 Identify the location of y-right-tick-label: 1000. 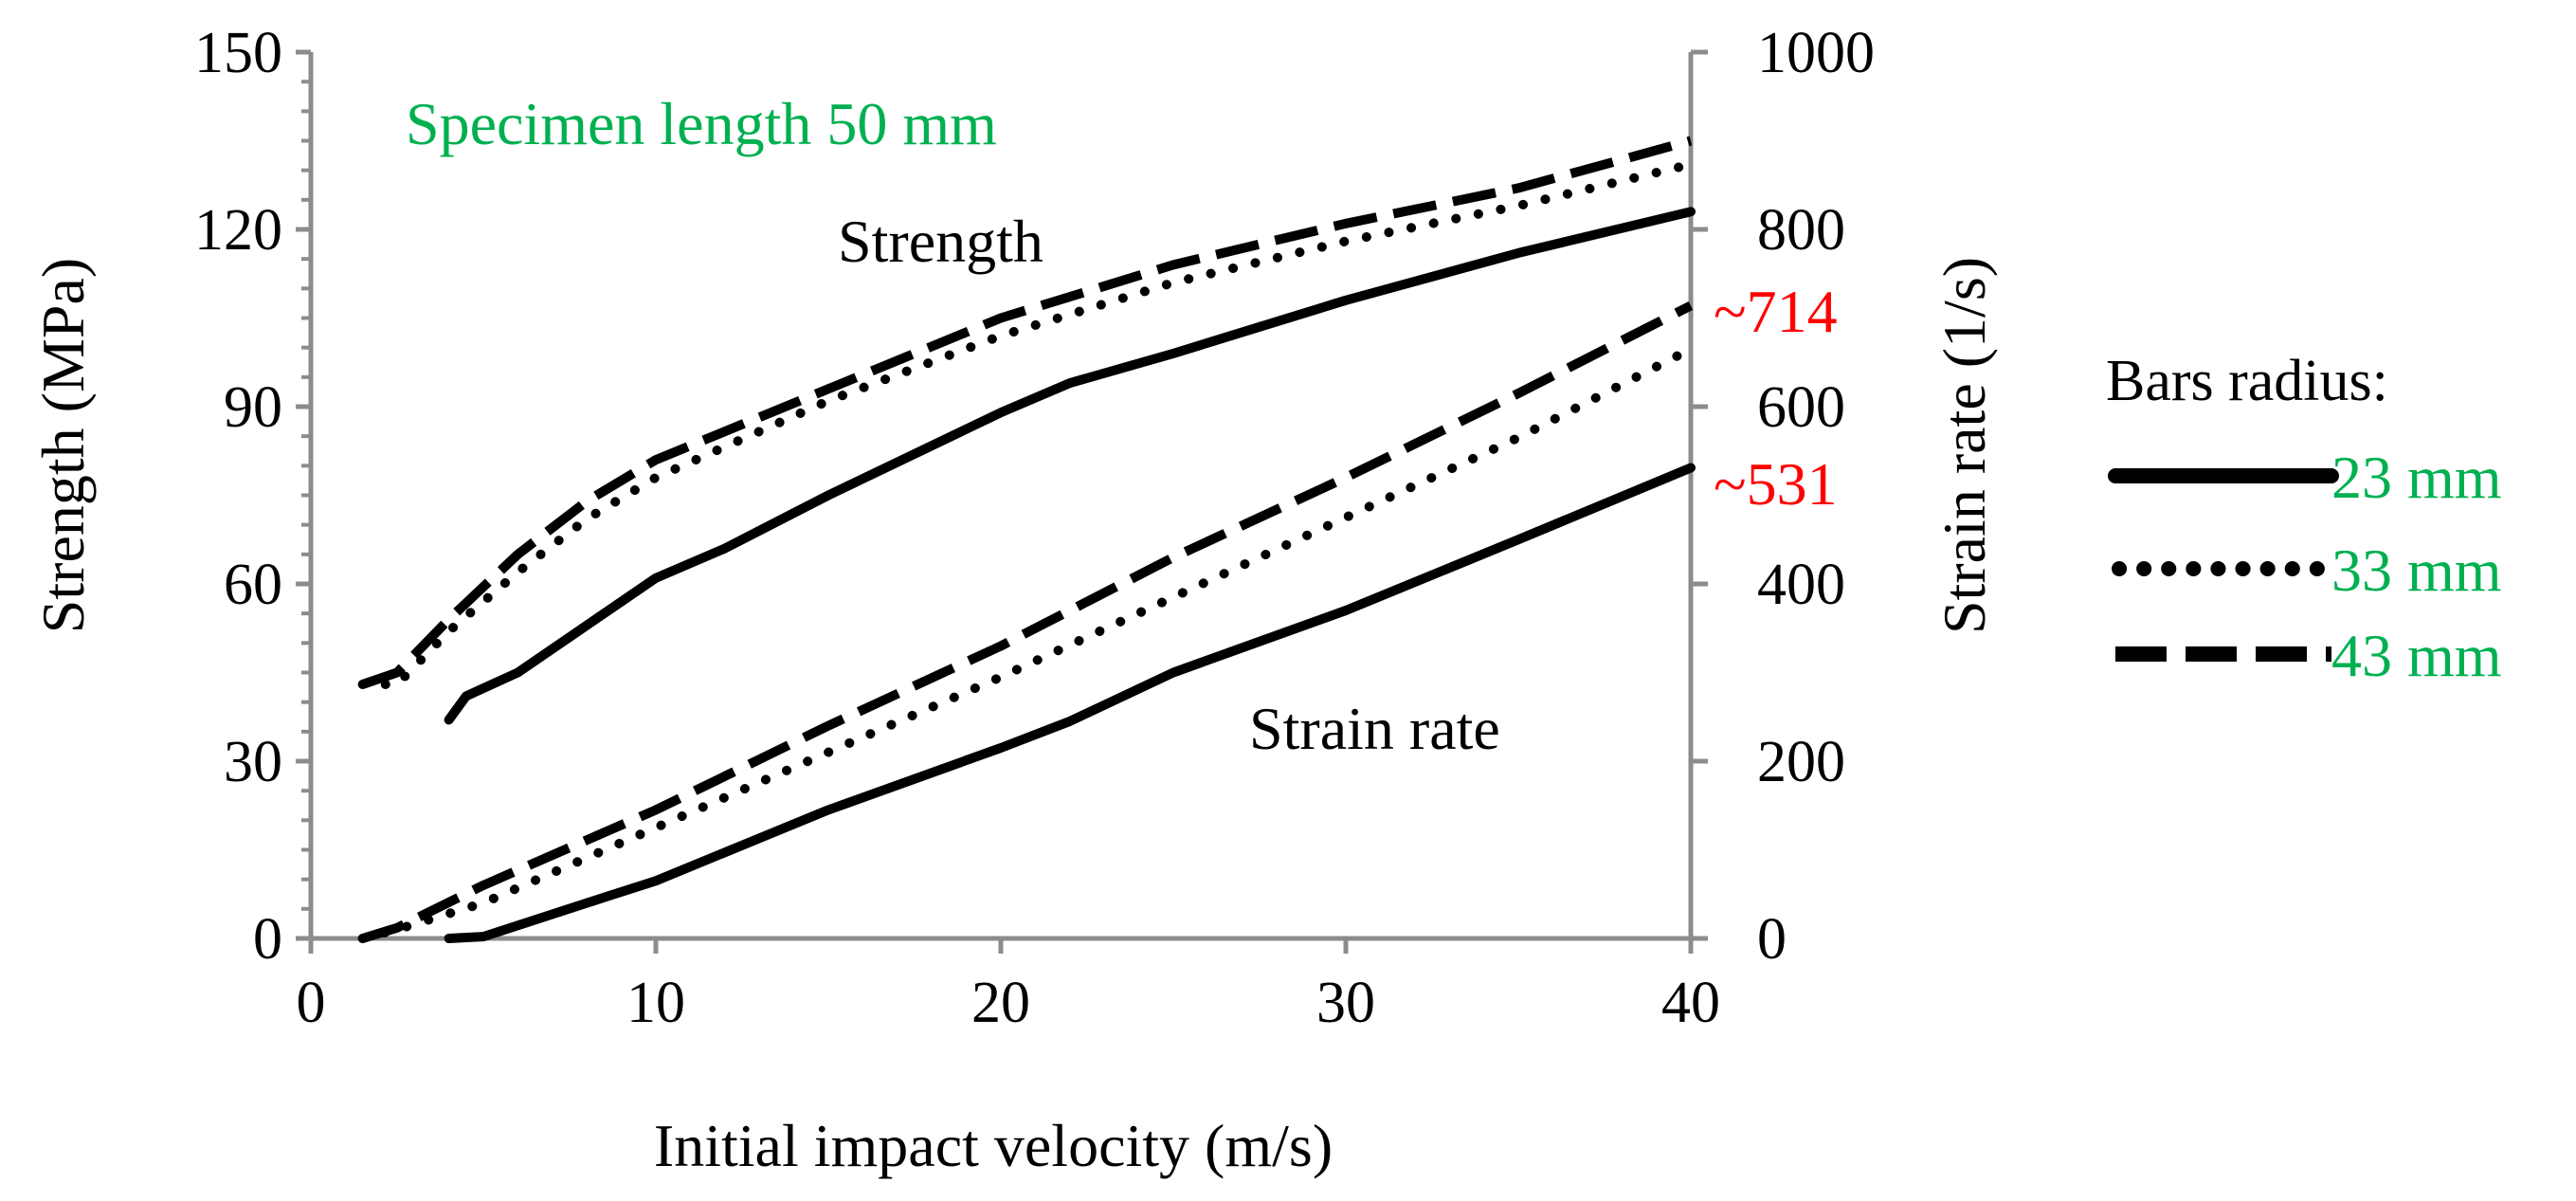
(1816, 53).